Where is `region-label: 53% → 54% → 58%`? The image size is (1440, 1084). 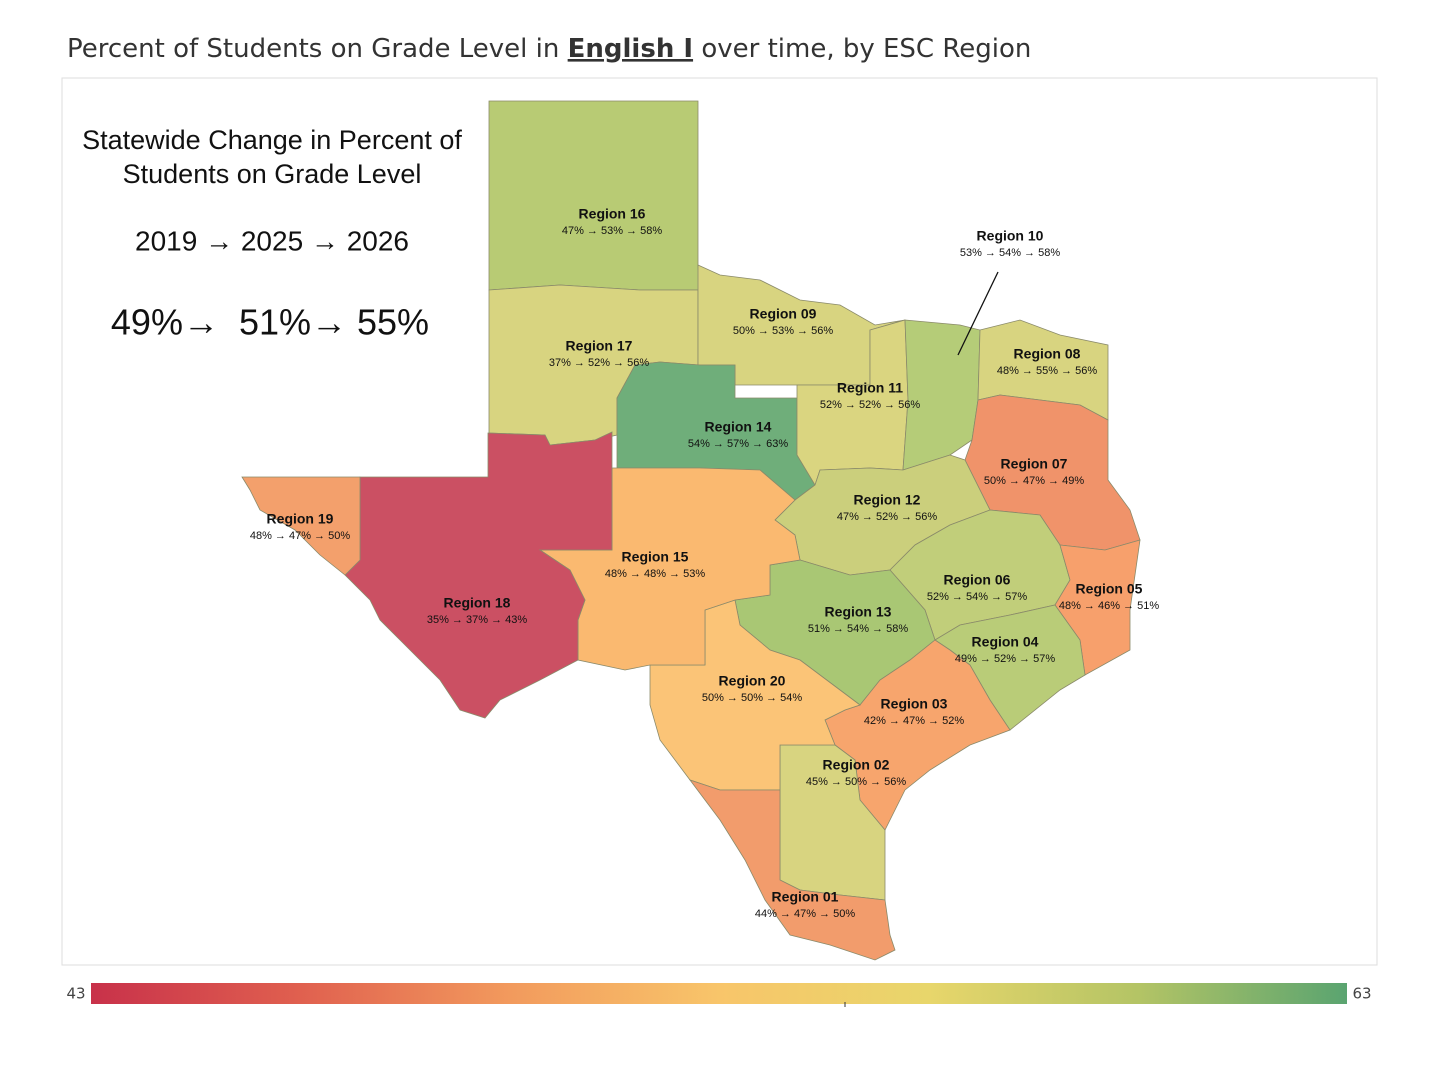 region-label: 53% → 54% → 58% is located at coordinates (1010, 253).